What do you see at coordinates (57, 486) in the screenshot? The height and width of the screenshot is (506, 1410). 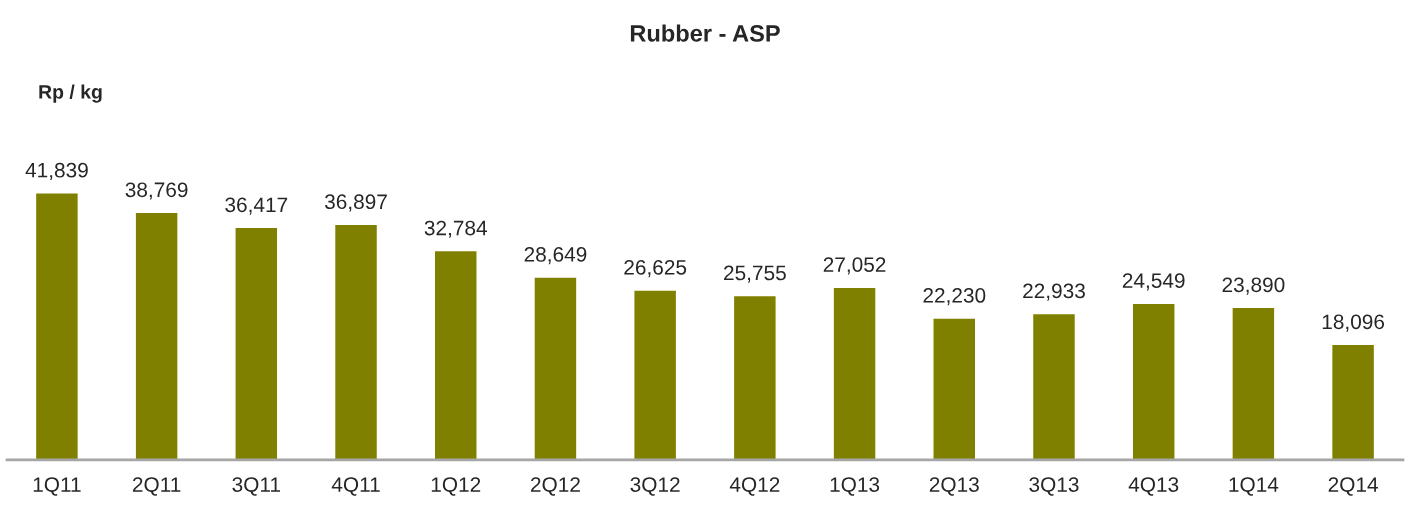 I see `x-tick-label: 1Q11` at bounding box center [57, 486].